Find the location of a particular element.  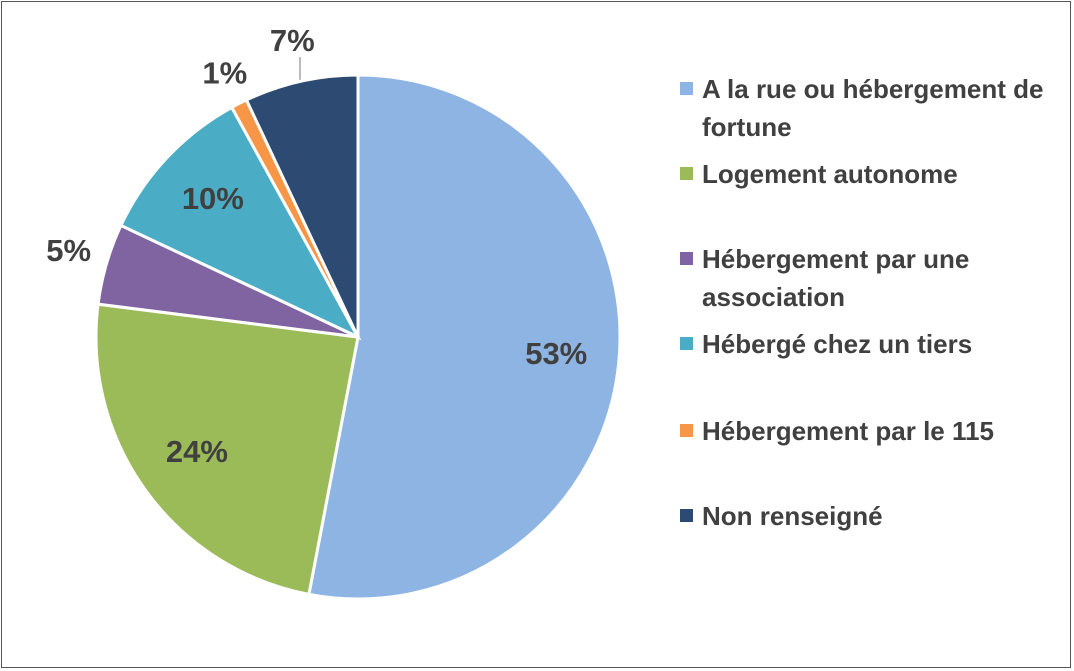

legend-label: A la rue ou hébergement de fortune is located at coordinates (873, 108).